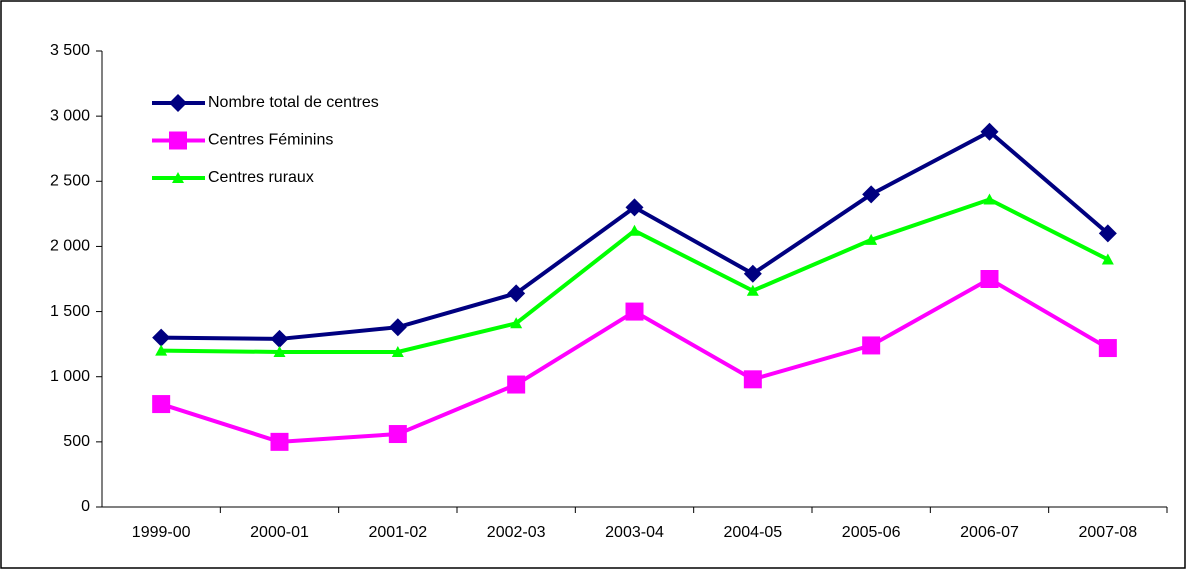 Image resolution: width=1187 pixels, height=570 pixels. What do you see at coordinates (752, 532) in the screenshot?
I see `x-tick-label: 2004-05` at bounding box center [752, 532].